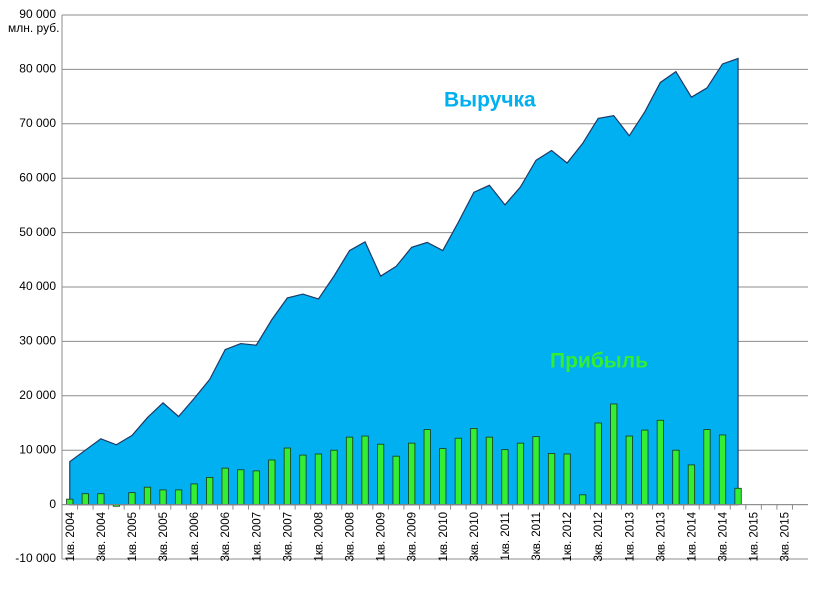 Image resolution: width=821 pixels, height=602 pixels. Describe the element at coordinates (599, 361) in the screenshot. I see `series-label: Прибыль` at that location.